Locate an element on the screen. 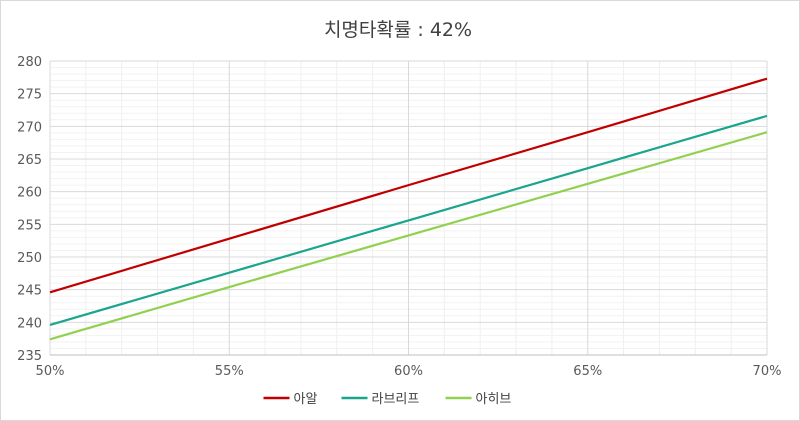  x-tick-label: 60% is located at coordinates (408, 371).